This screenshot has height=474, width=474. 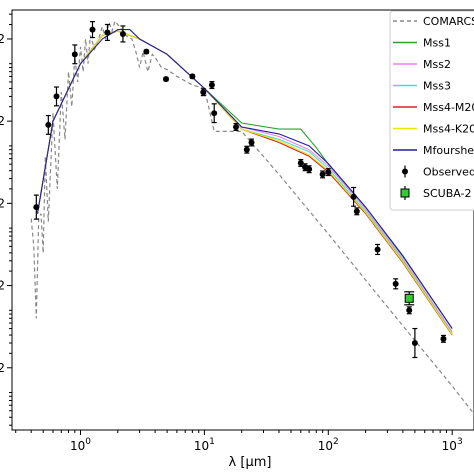 I want to click on y-tick-label: 0.2, so click(x=2, y=39).